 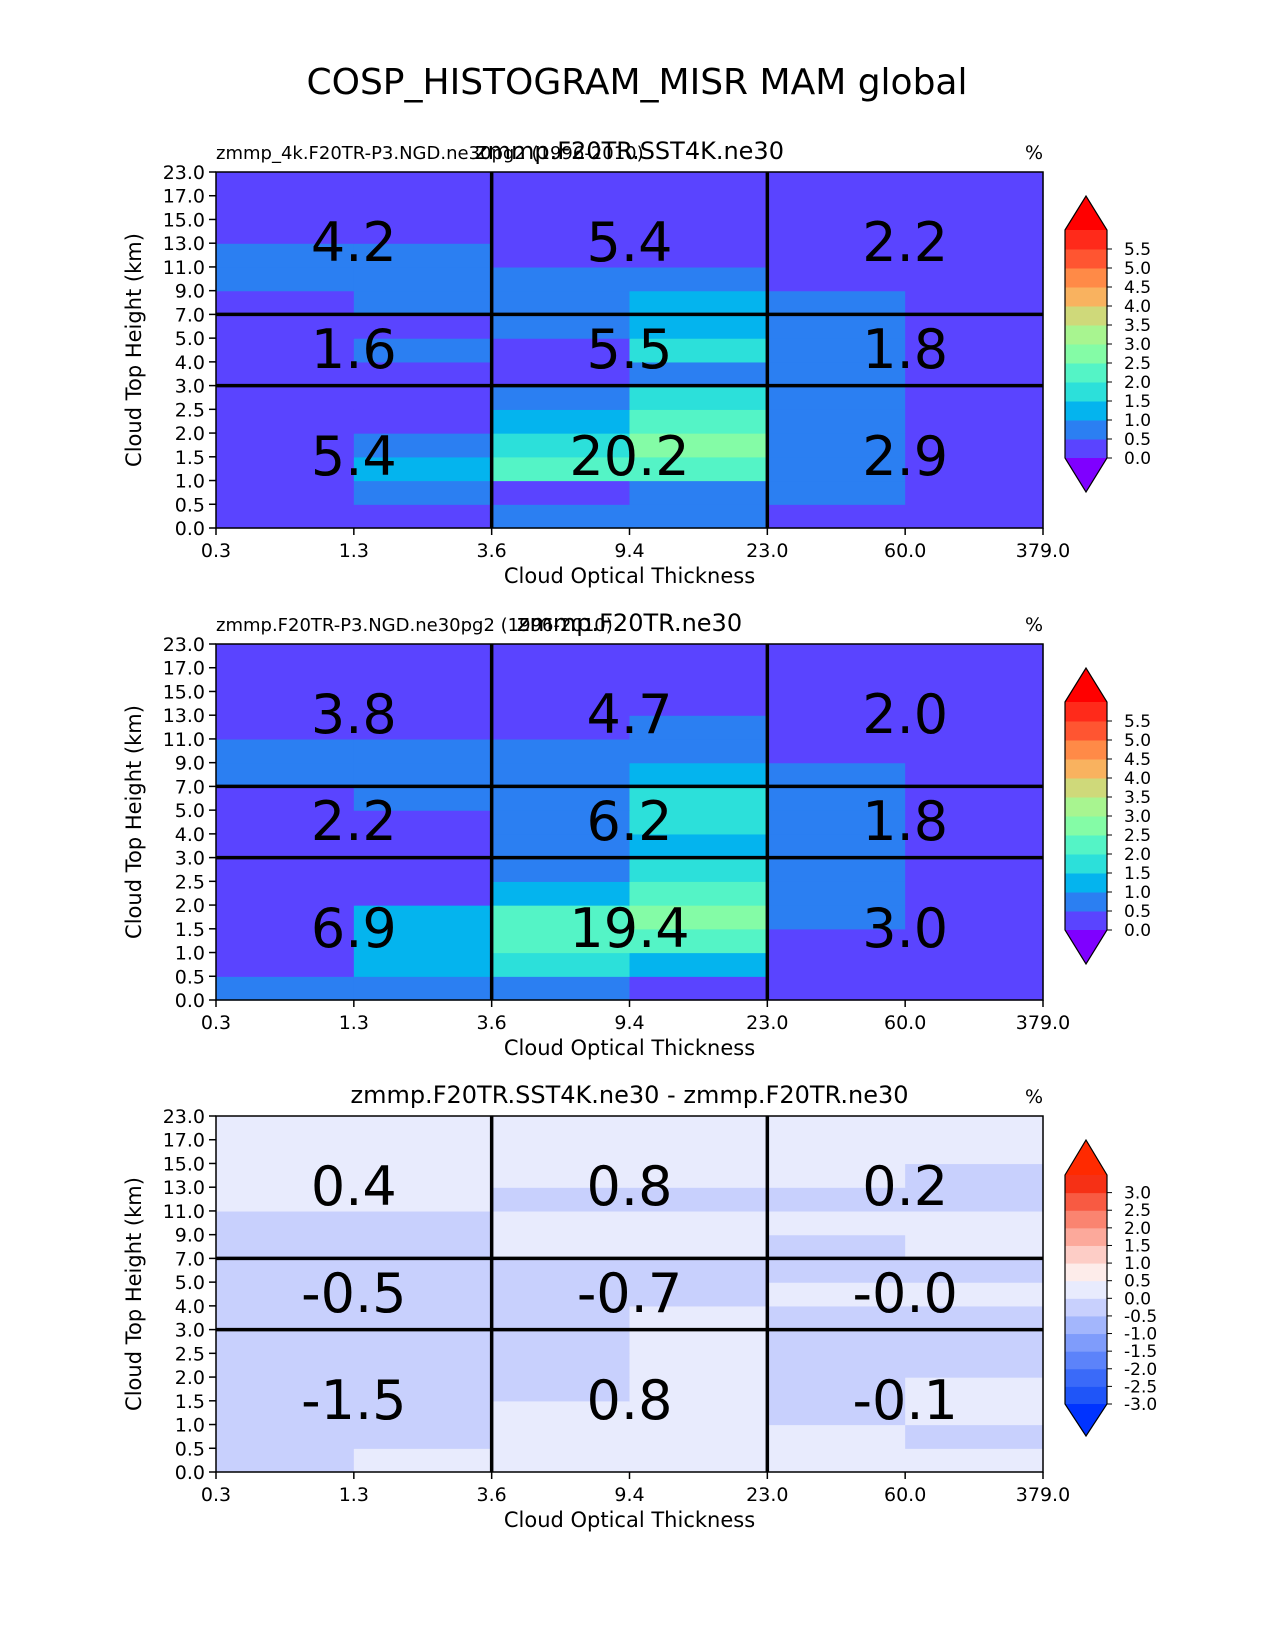 I want to click on x-tick-label: 9.4, so click(x=629, y=1023).